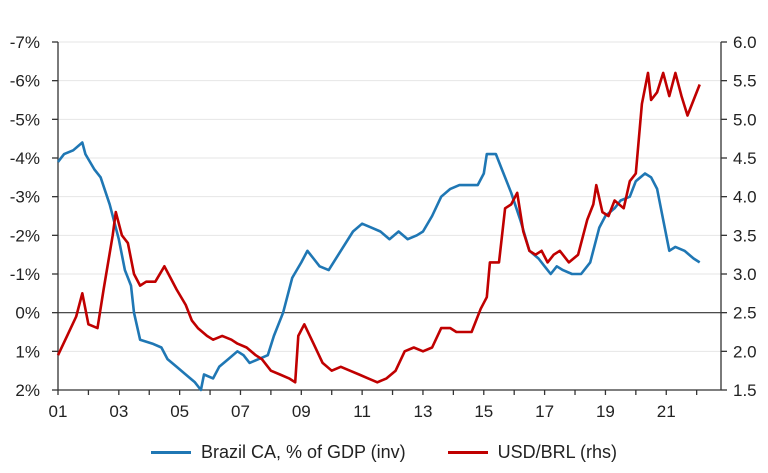 This screenshot has height=473, width=768. What do you see at coordinates (422, 411) in the screenshot?
I see `x-tick-label: 13` at bounding box center [422, 411].